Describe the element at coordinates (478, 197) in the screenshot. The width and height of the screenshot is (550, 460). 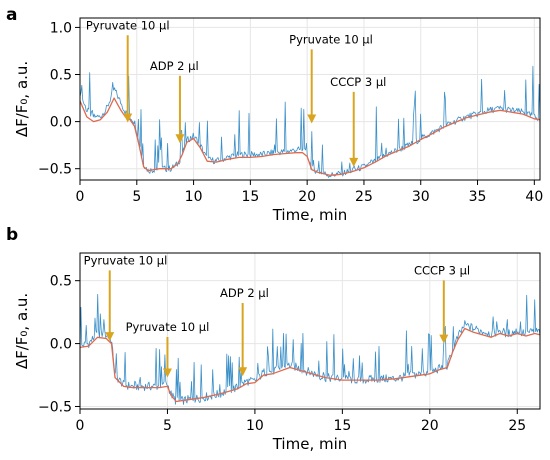
I see `x-tick-label: 35` at that location.